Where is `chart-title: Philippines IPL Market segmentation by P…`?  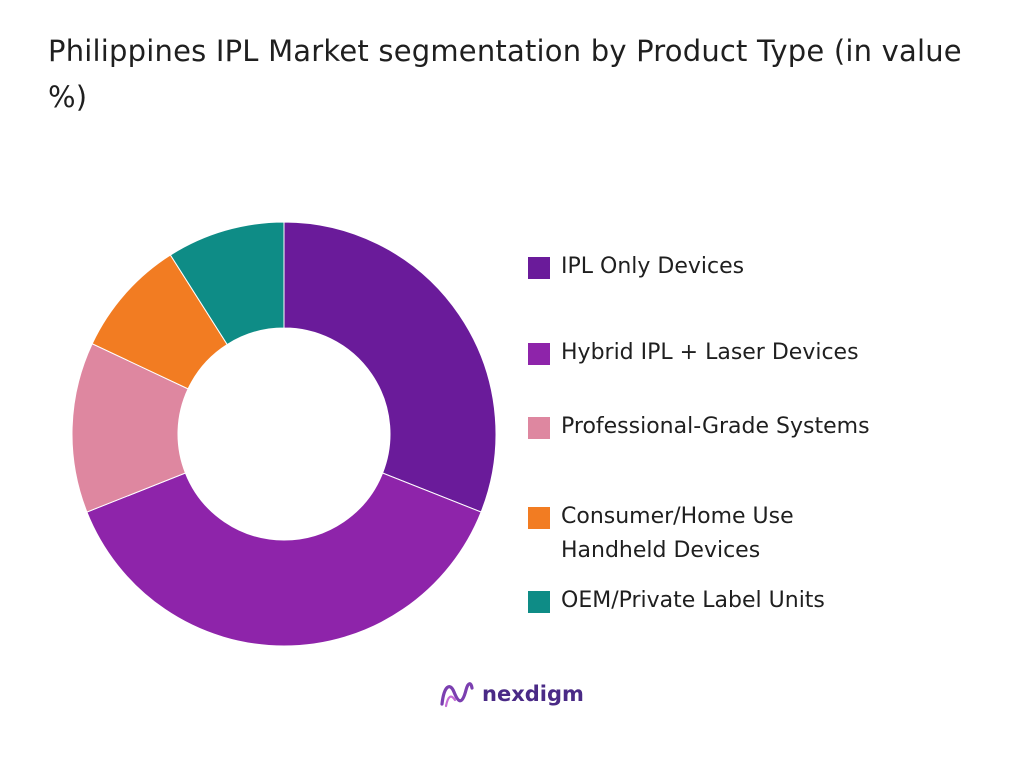
chart-title: Philippines IPL Market segmentation by P… is located at coordinates (505, 74).